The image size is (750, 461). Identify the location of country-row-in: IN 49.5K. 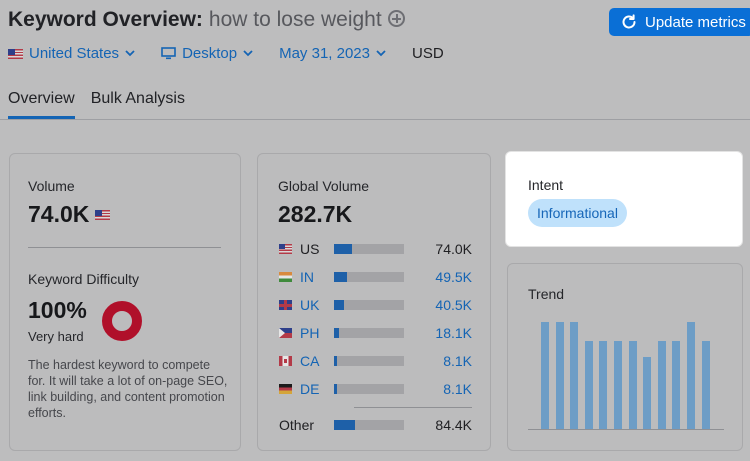
(375, 277).